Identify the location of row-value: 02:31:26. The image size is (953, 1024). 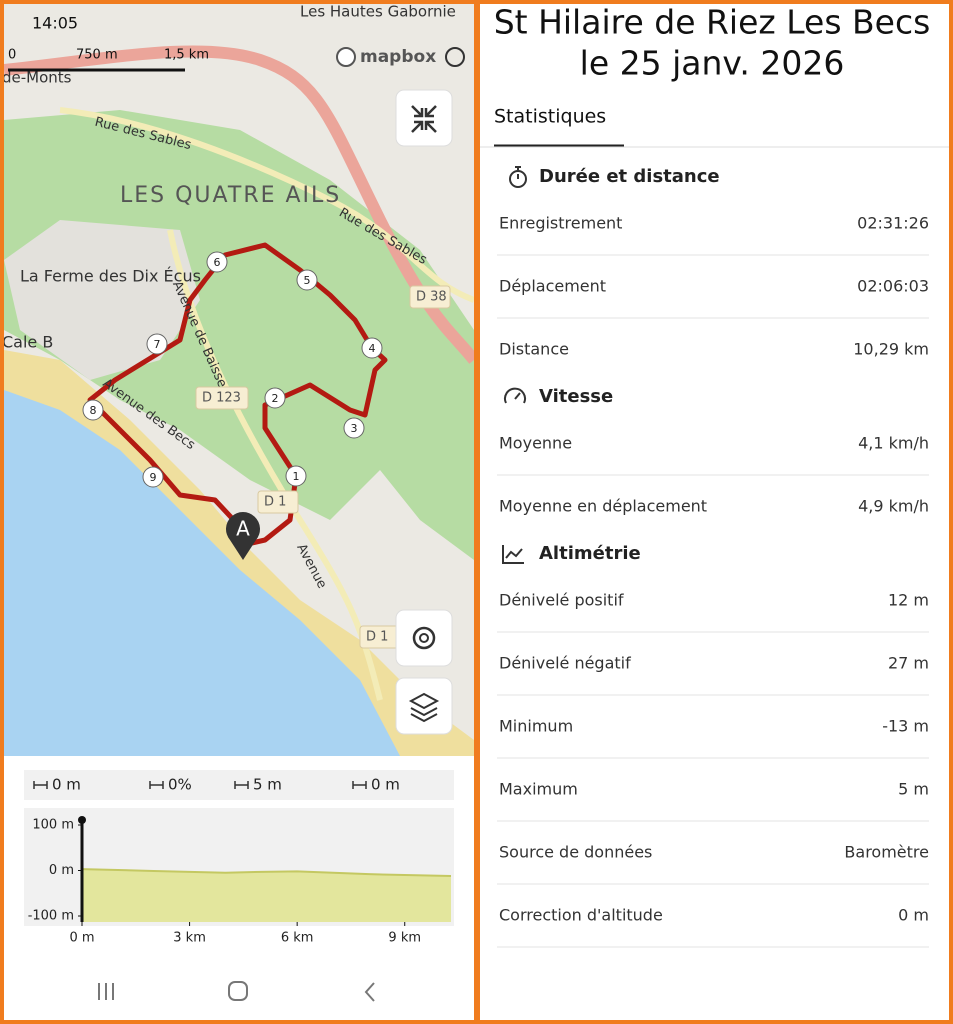
(893, 223).